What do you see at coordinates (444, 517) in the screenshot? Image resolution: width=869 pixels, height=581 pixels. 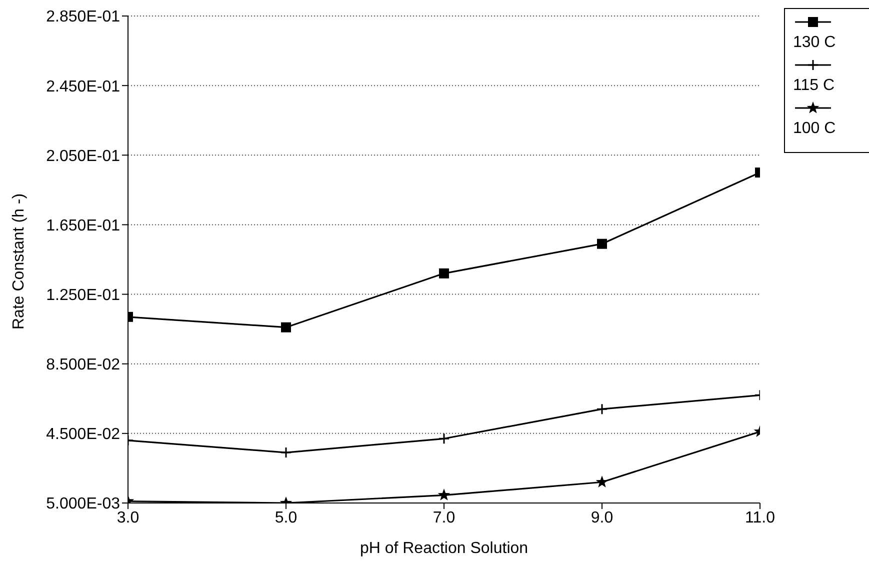 I see `x-tick-label: 7.0` at bounding box center [444, 517].